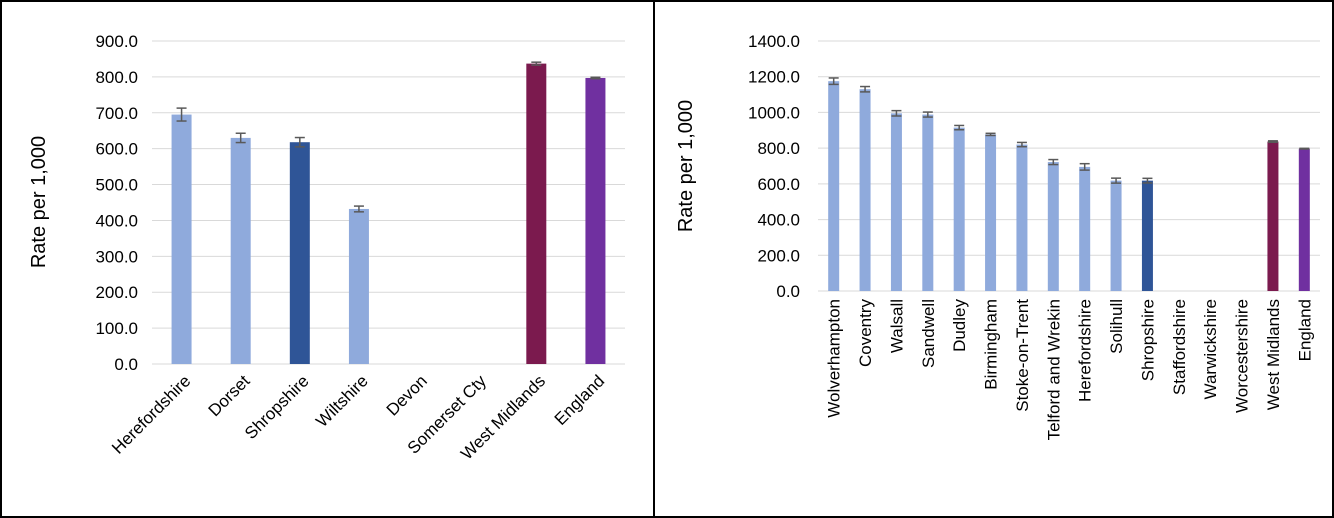 This screenshot has width=1334, height=518. Describe the element at coordinates (116, 113) in the screenshot. I see `y-tick-label: 700.0` at that location.